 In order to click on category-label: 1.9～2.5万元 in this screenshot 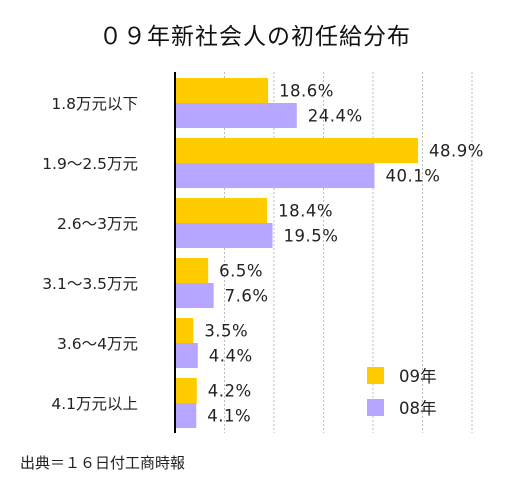, I will do `click(90, 164)`.